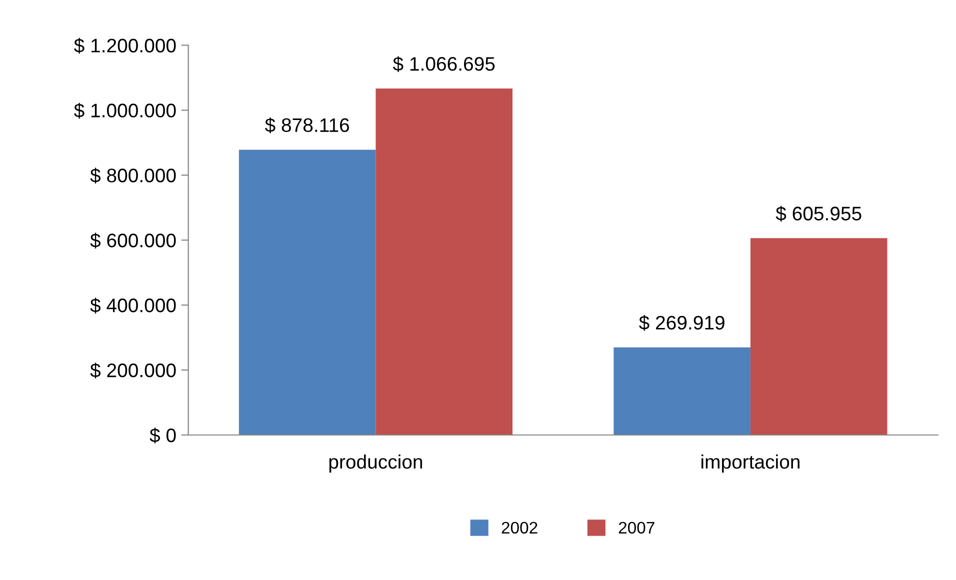  Describe the element at coordinates (520, 528) in the screenshot. I see `legend-label: 2002` at that location.